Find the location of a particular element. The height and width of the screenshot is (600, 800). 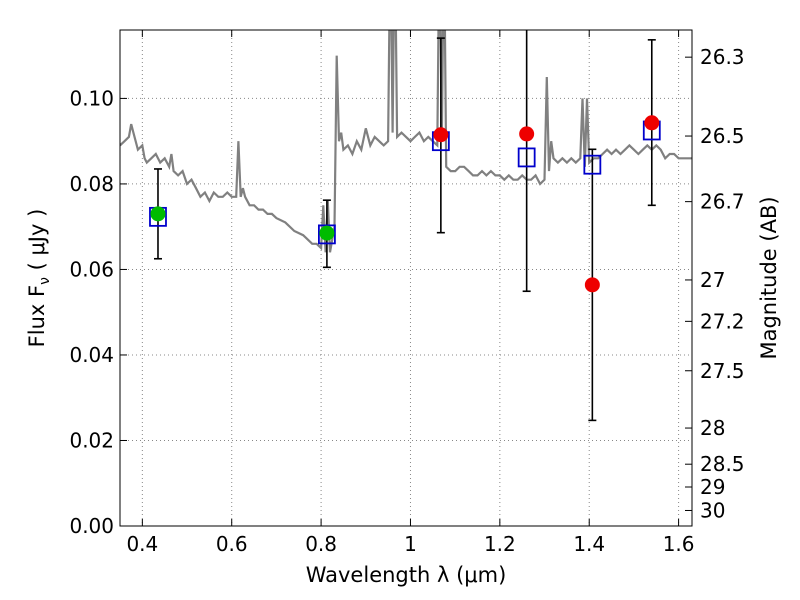

y-tick-label: 0.04 is located at coordinates (91, 355).